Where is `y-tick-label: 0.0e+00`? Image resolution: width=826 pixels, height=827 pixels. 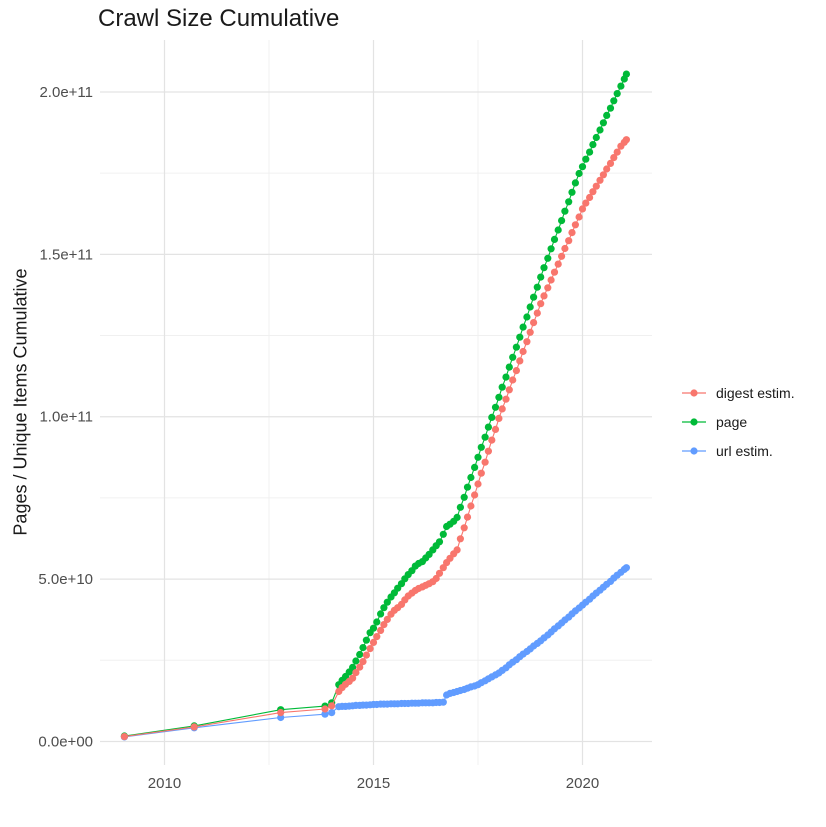 y-tick-label: 0.0e+00 is located at coordinates (65, 741).